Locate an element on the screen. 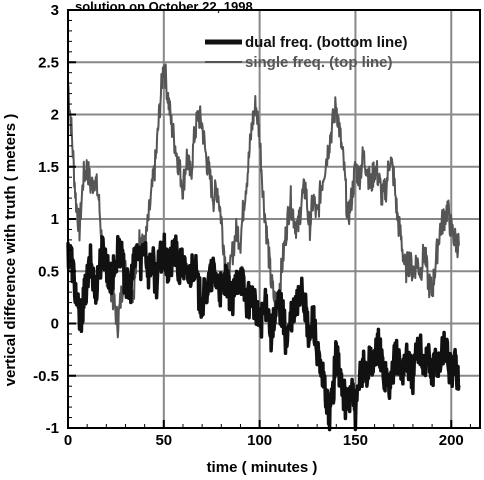 The image size is (484, 480). y-tick-label: 2 is located at coordinates (55, 115).